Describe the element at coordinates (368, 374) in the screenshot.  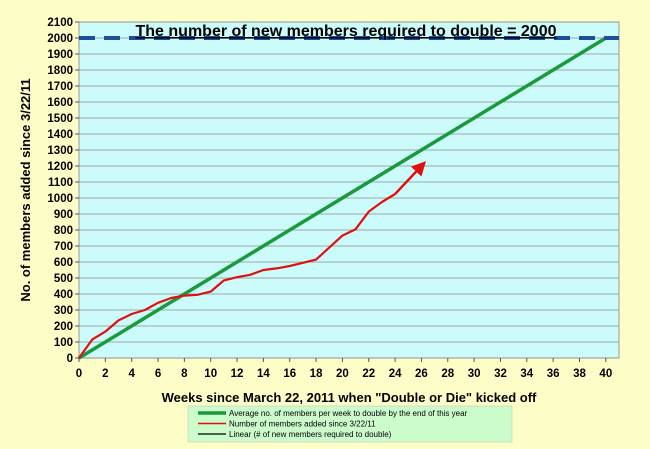
I see `x-tick-label: 22` at that location.